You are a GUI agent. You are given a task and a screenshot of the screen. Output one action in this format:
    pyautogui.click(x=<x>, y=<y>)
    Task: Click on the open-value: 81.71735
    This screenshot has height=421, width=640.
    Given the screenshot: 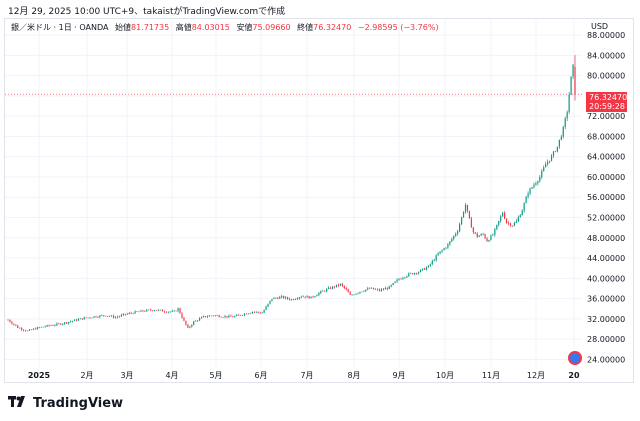 What is the action you would take?
    pyautogui.click(x=150, y=27)
    